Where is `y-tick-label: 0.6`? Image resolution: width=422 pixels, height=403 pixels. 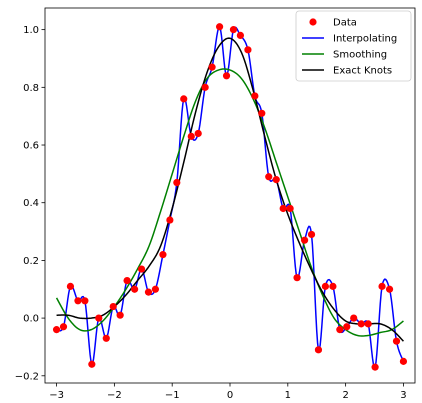
y-tick-label: 0.6 is located at coordinates (31, 146).